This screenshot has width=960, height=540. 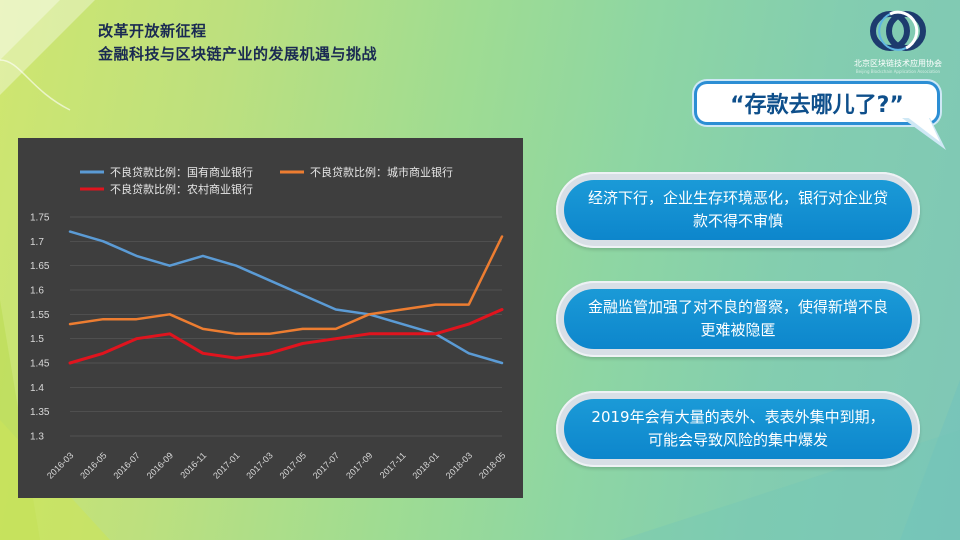 I want to click on interlocked-rings-logo-icon, so click(x=898, y=33).